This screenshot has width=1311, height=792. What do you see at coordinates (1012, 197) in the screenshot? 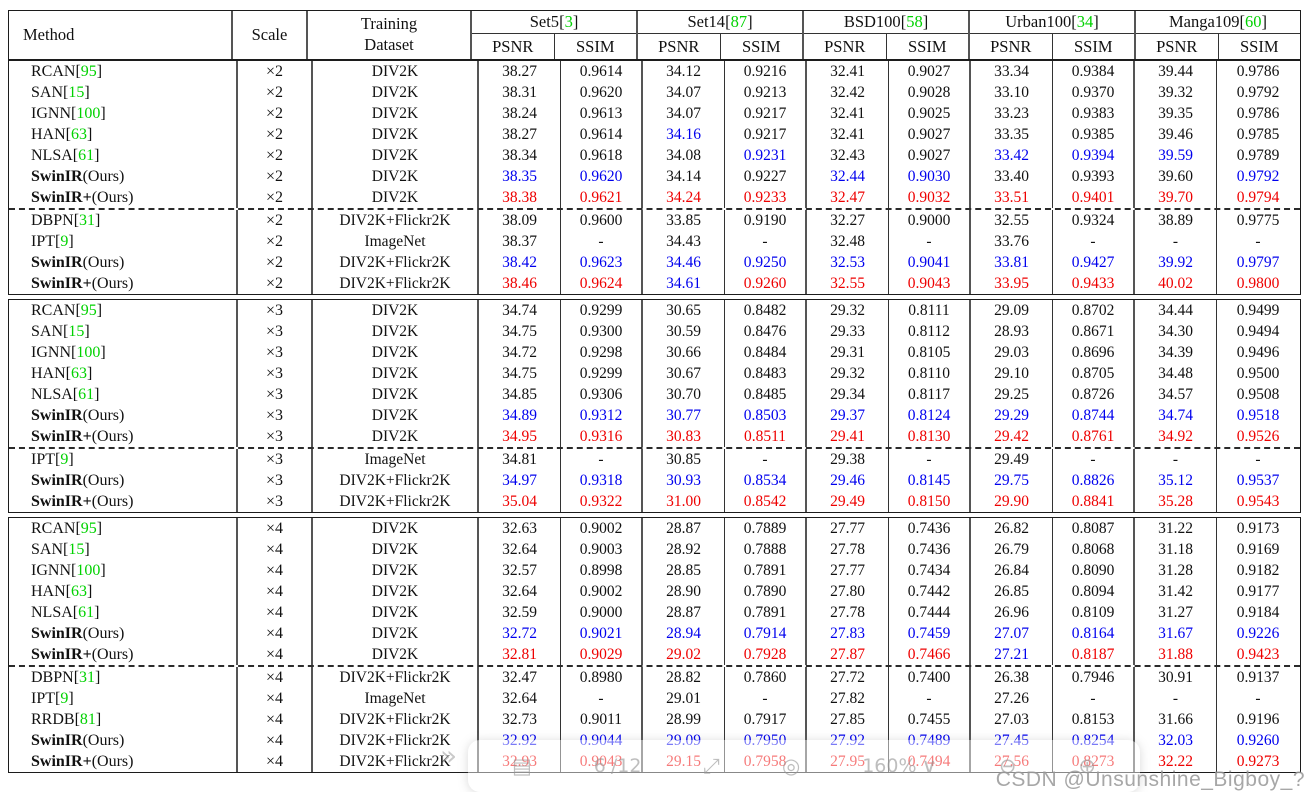
I see `psnr-value-cell: 33.51` at bounding box center [1012, 197].